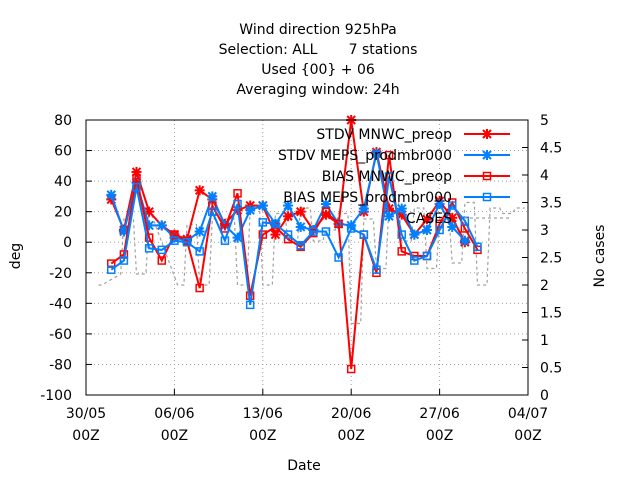  I want to click on y2-tick-label: 3.5, so click(551, 204).